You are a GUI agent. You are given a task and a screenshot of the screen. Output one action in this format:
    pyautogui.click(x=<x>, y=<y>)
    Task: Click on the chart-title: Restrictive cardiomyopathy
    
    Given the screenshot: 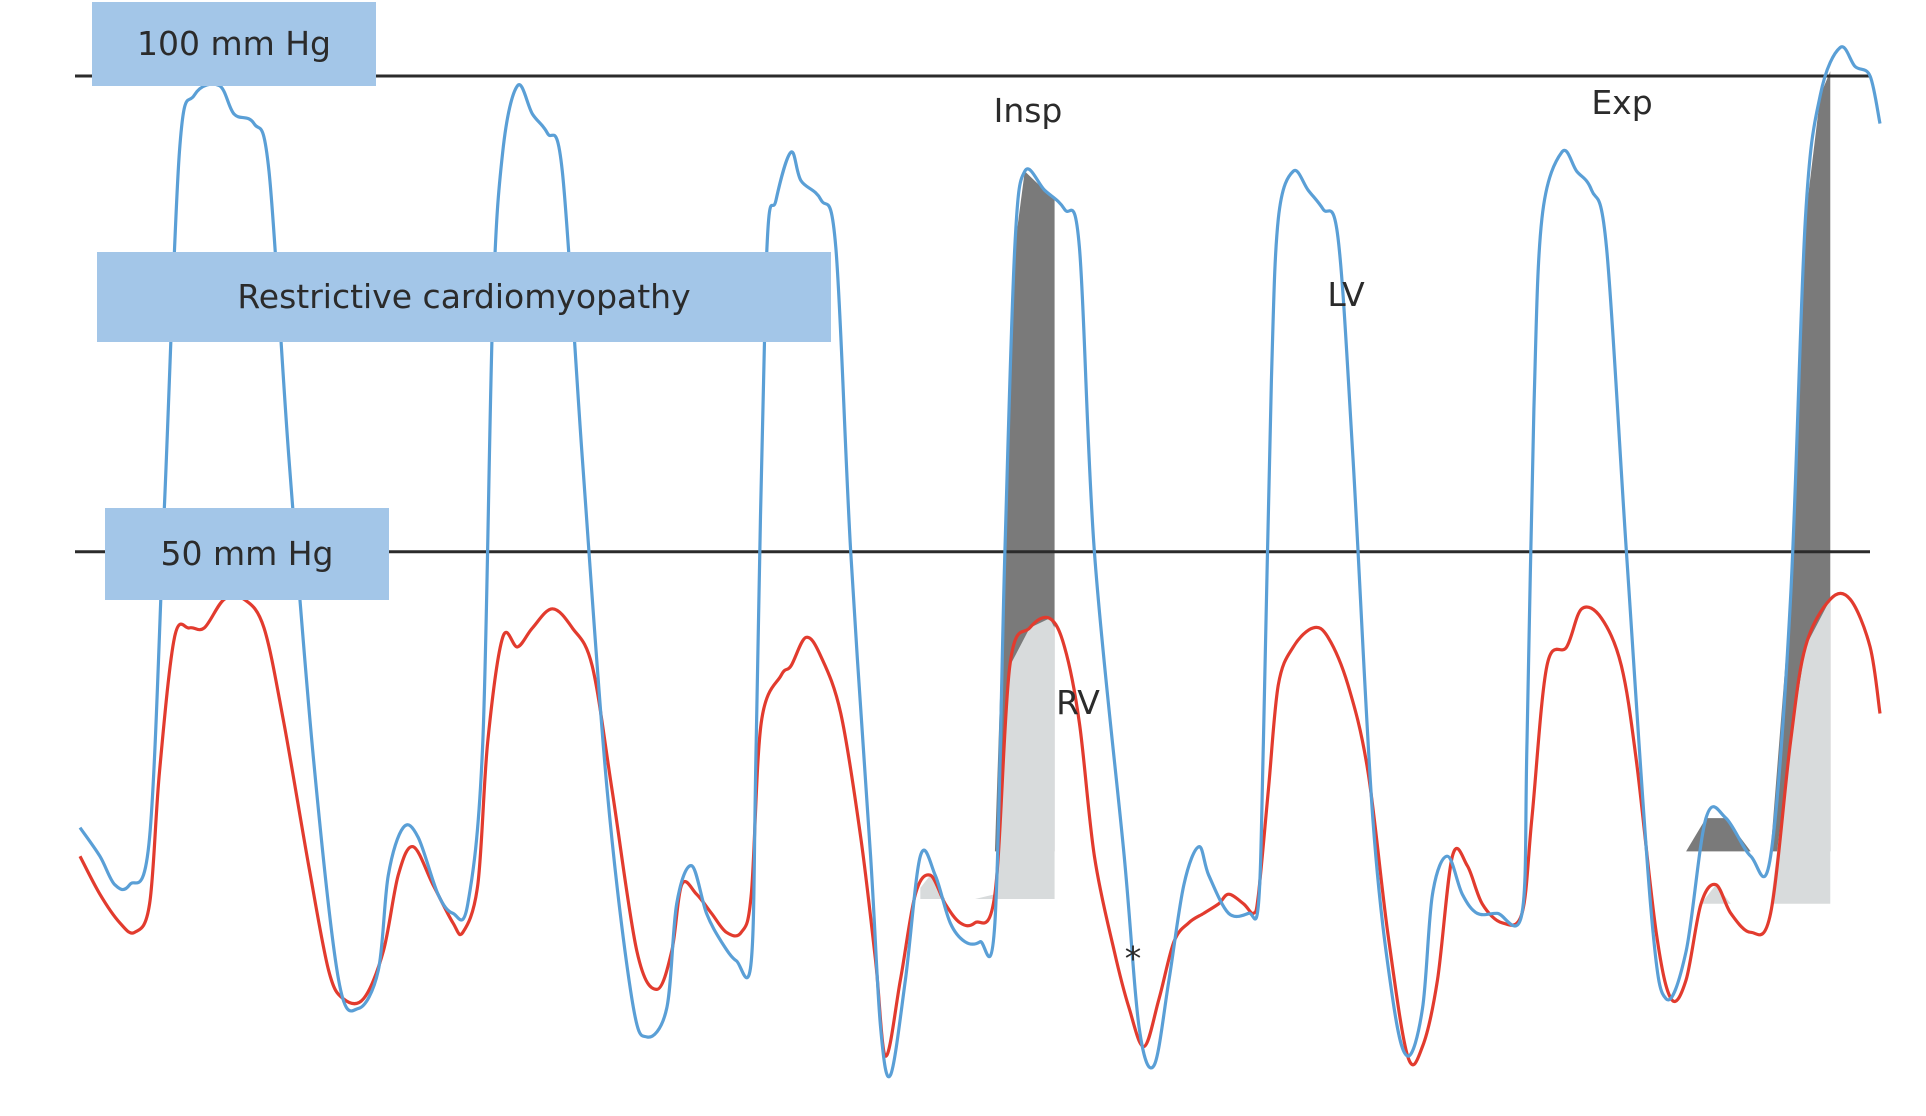 What is the action you would take?
    pyautogui.click(x=463, y=296)
    